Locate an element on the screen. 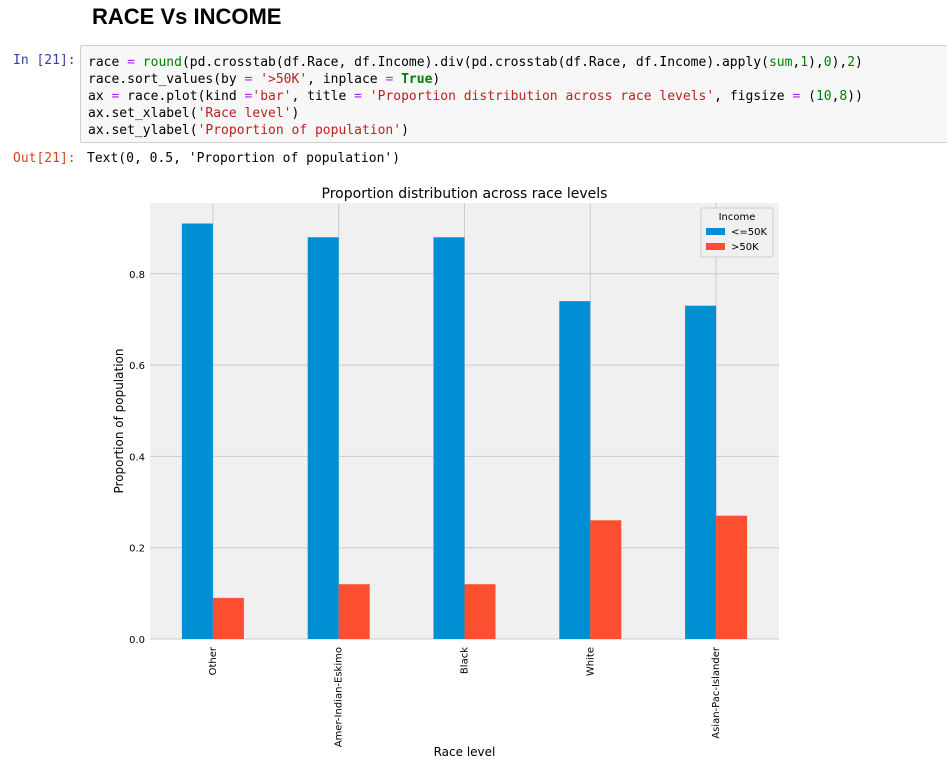 The height and width of the screenshot is (783, 947). code-line-4: ax.set_xlabel('Race level') is located at coordinates (193, 113).